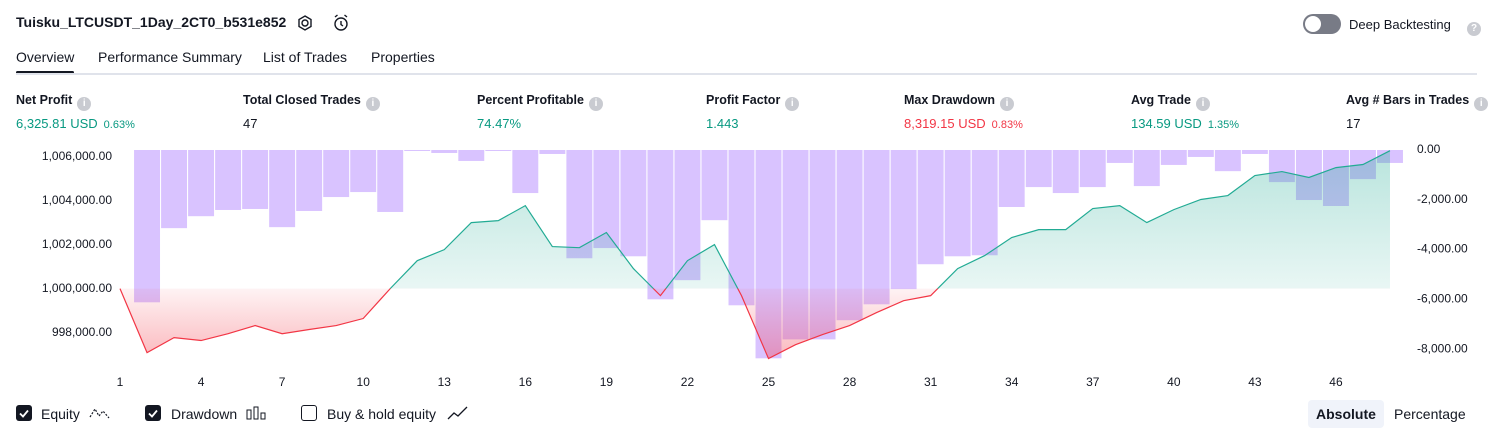 The width and height of the screenshot is (1494, 438). What do you see at coordinates (1429, 149) in the screenshot?
I see `y2-tick-label: 0.00` at bounding box center [1429, 149].